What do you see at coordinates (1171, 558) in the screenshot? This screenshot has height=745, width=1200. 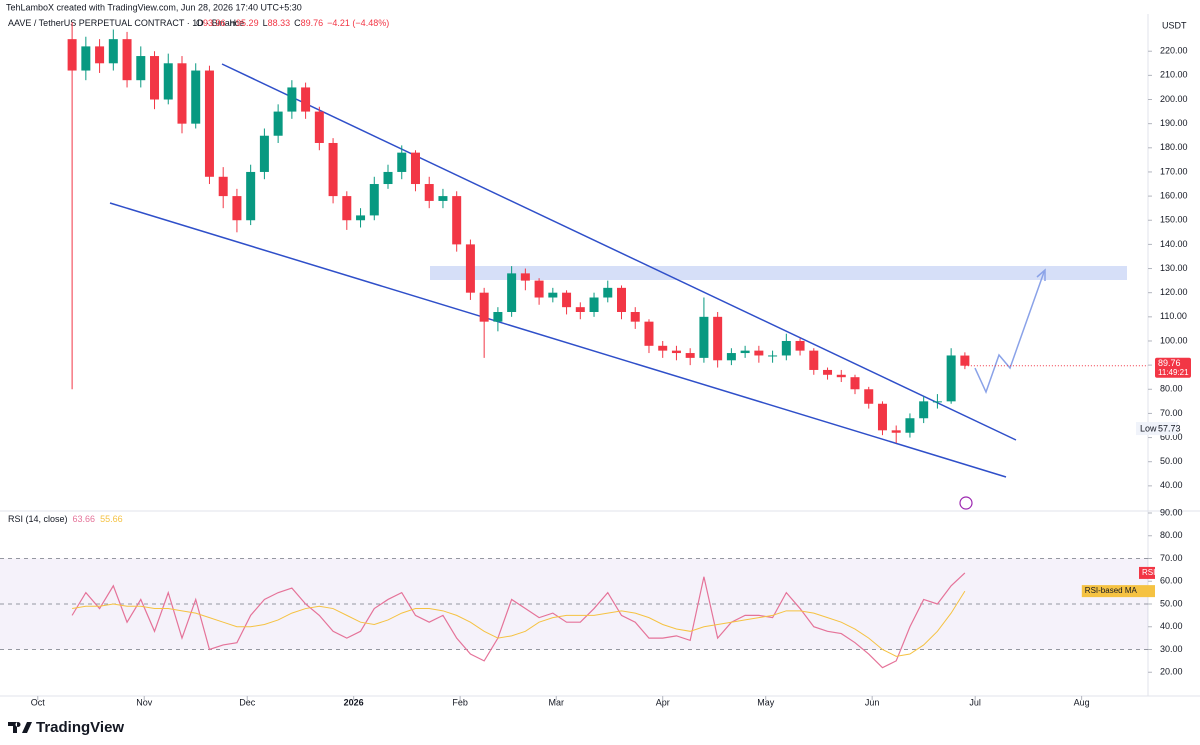 I see `rsi-tick-label: 70.00` at bounding box center [1171, 558].